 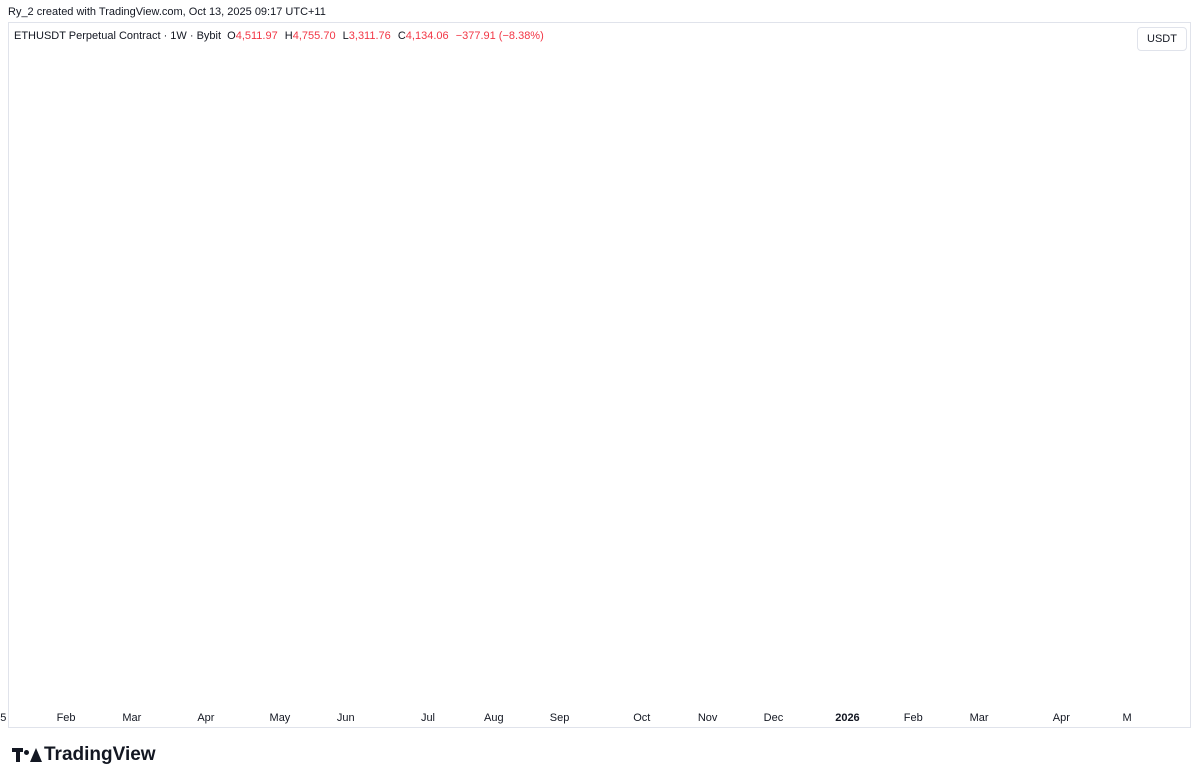 What do you see at coordinates (100, 754) in the screenshot?
I see `brand-name: TradingView` at bounding box center [100, 754].